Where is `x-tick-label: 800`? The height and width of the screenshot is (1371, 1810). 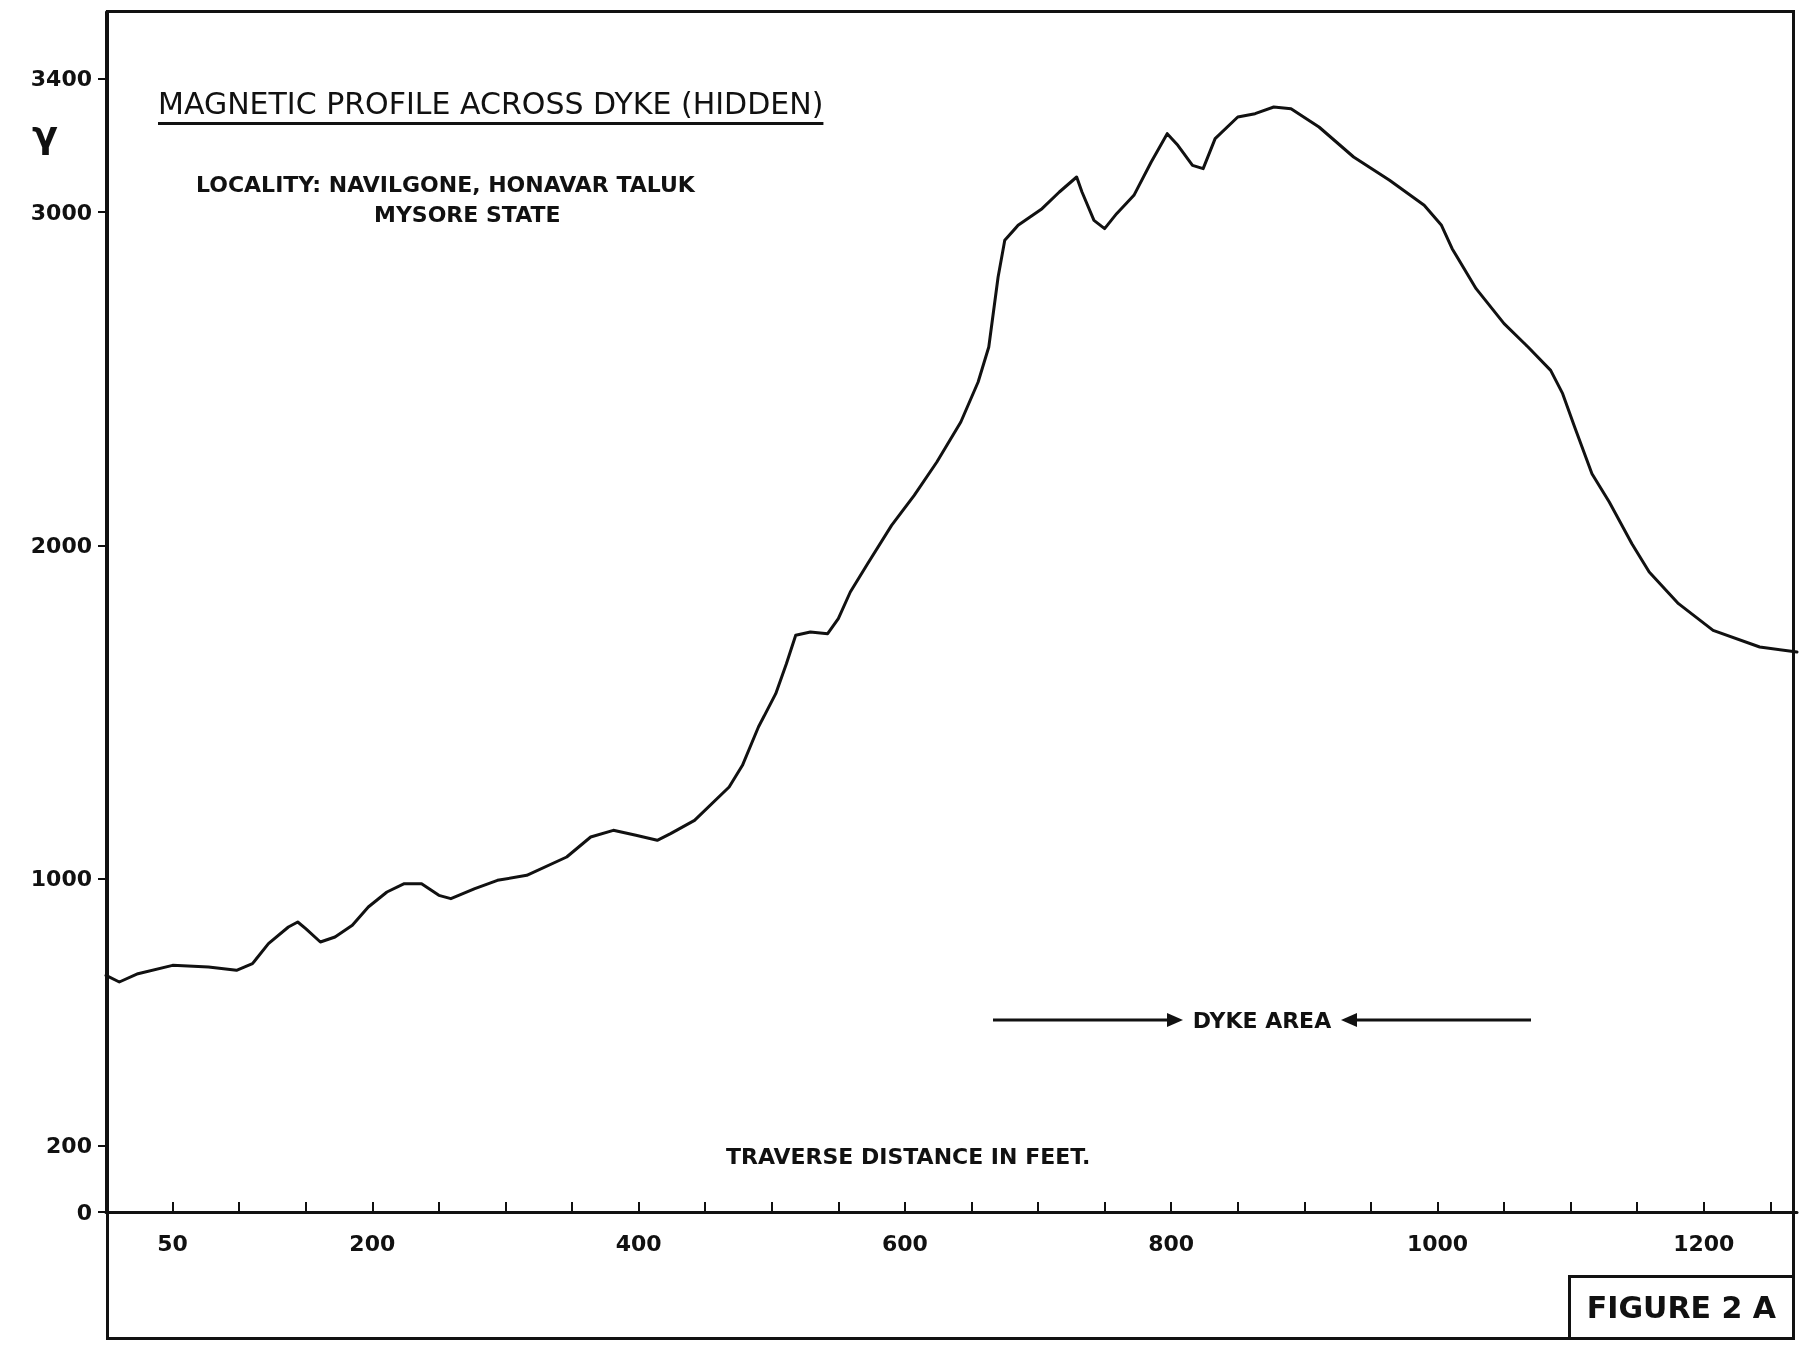
x-tick-label: 800 is located at coordinates (1171, 1243).